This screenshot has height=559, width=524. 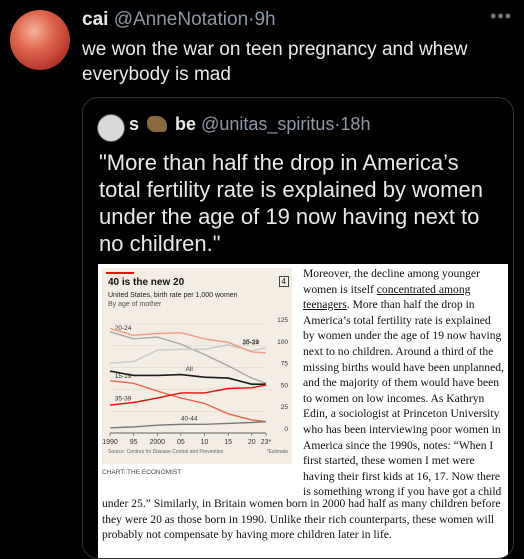 What do you see at coordinates (123, 399) in the screenshot?
I see `series-label-35-39: 35-39` at bounding box center [123, 399].